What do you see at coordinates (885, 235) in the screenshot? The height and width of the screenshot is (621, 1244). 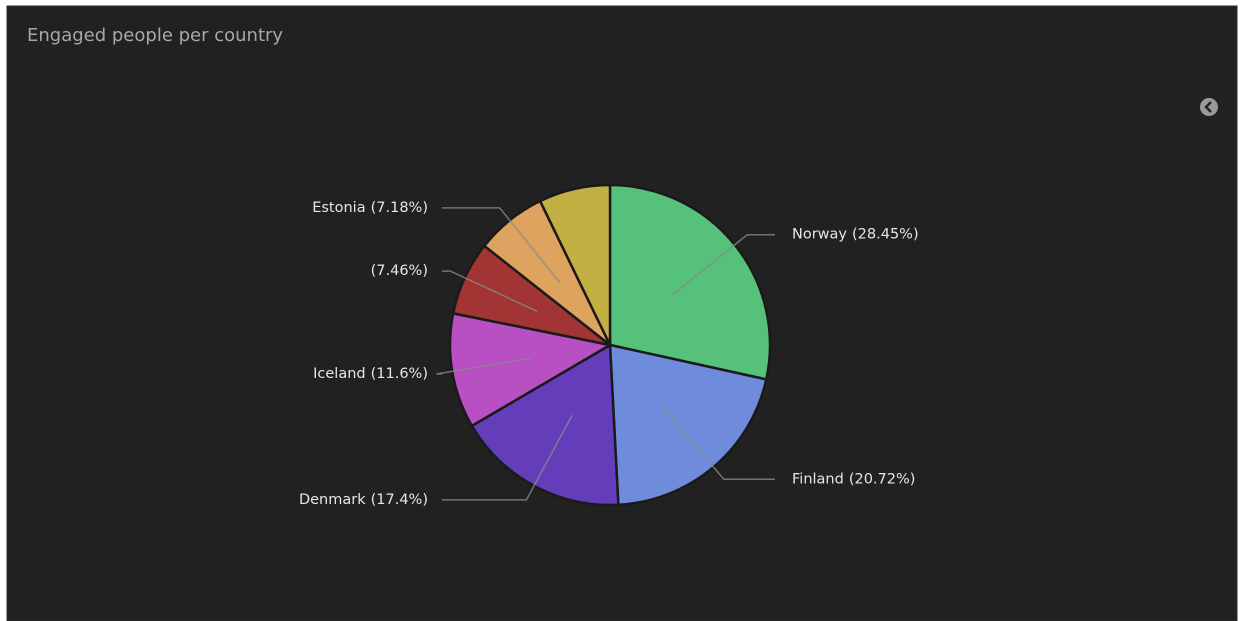 I see `slice-value-label: (28.45%)` at bounding box center [885, 235].